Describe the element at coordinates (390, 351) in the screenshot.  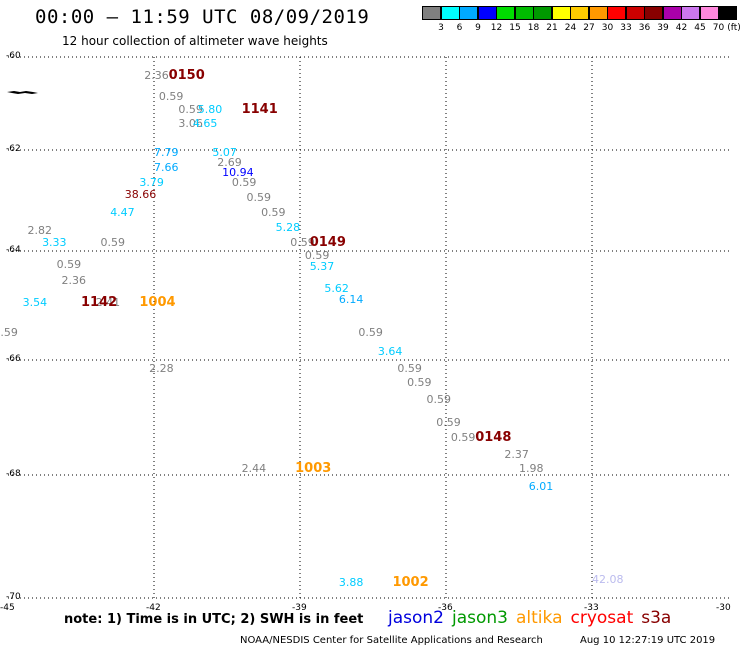
I see `wave-height-value: 3.64` at that location.